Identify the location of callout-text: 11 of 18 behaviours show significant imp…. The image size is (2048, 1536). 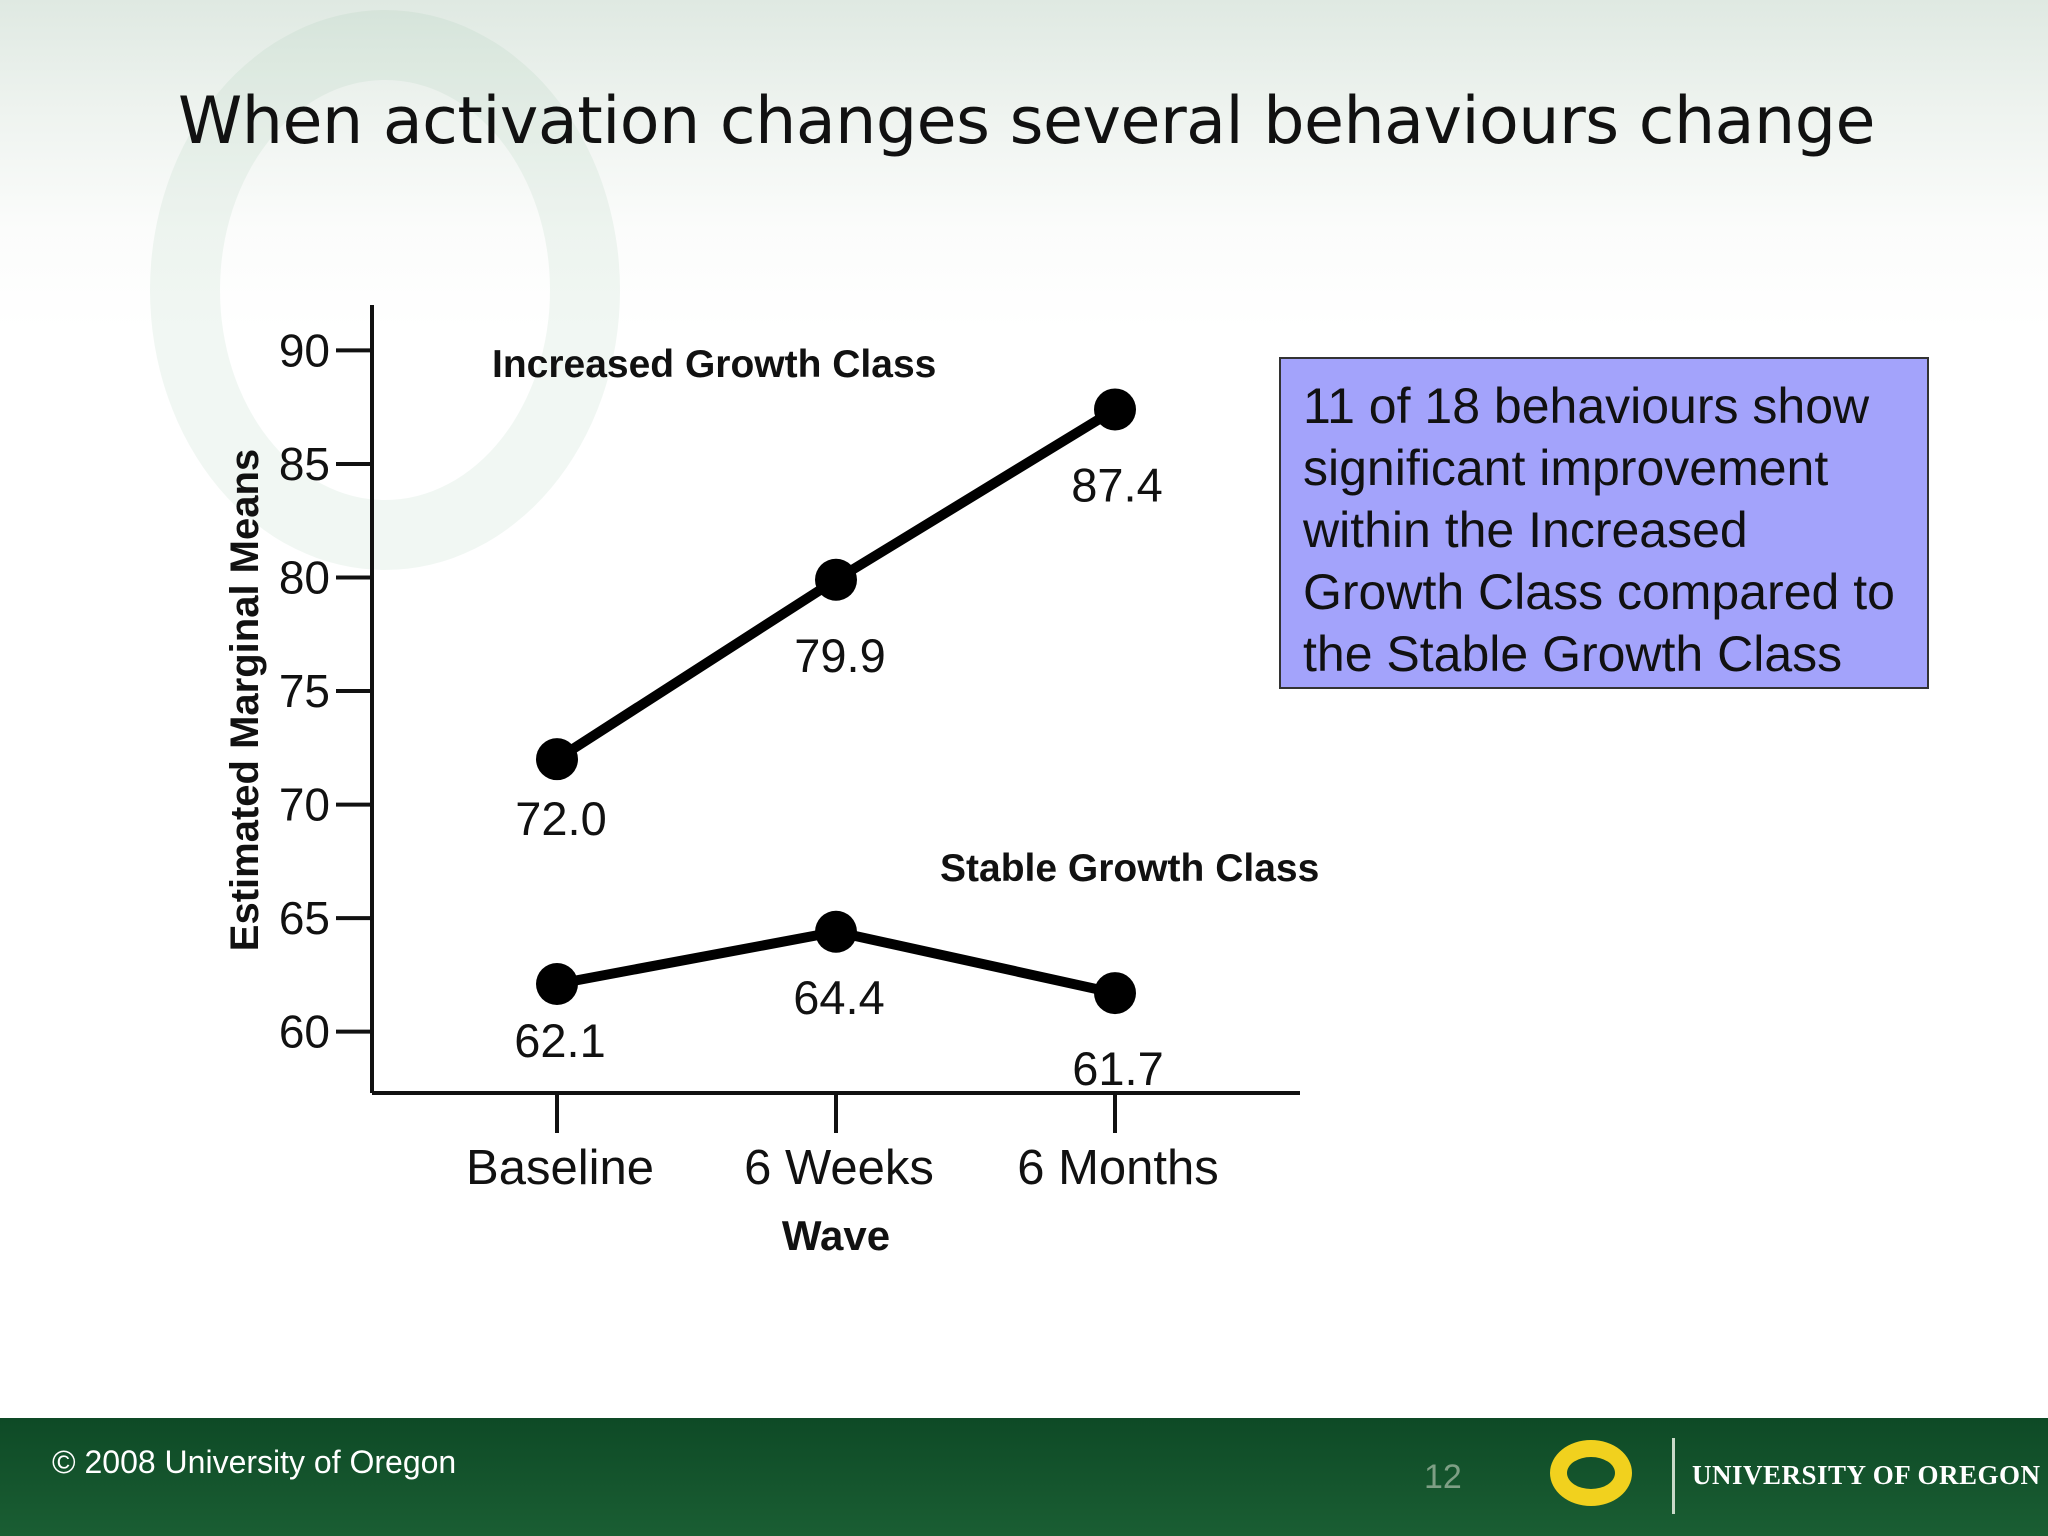
(1599, 530).